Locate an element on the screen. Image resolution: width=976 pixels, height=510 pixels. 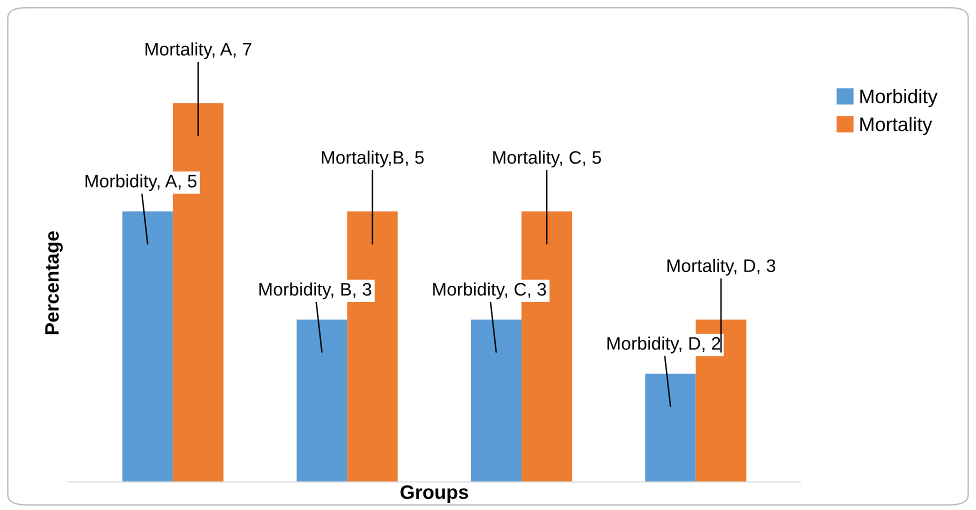
legend-label: Mortality is located at coordinates (896, 126).